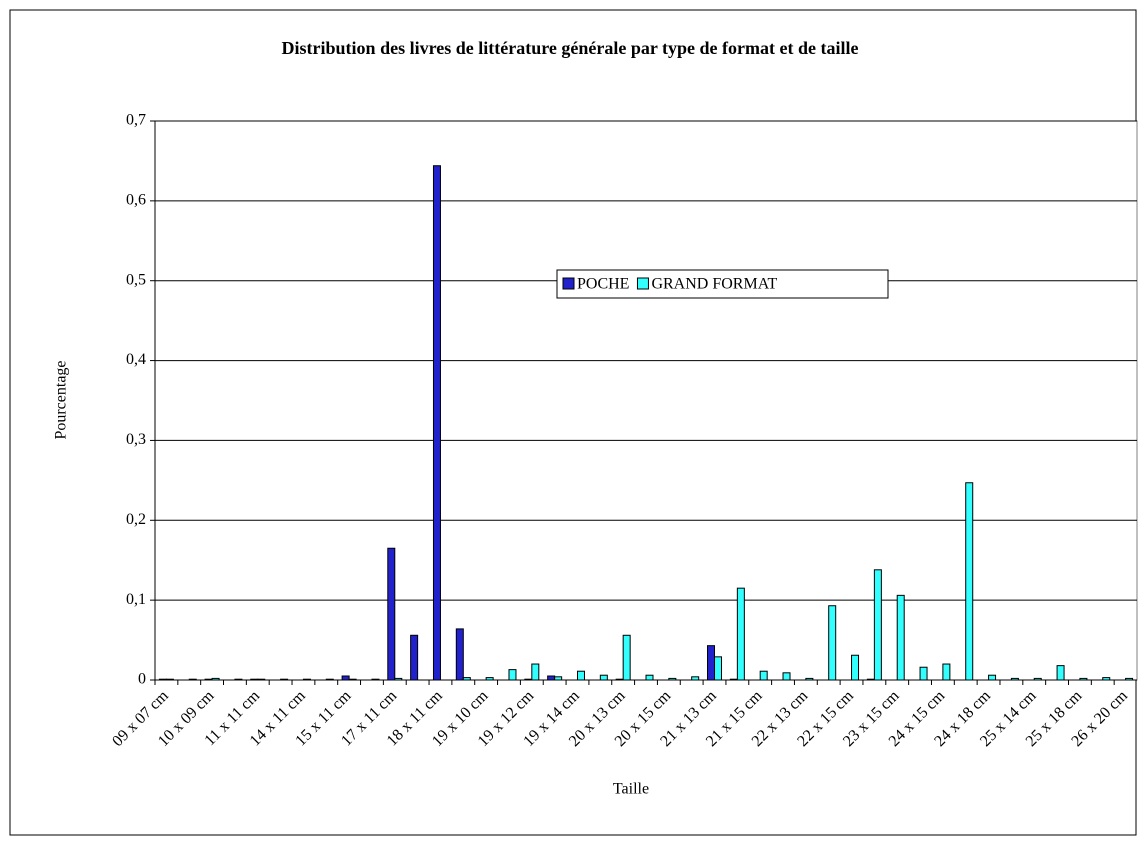 This screenshot has width=1147, height=845. I want to click on y-tick-label: 0,1, so click(136, 599).